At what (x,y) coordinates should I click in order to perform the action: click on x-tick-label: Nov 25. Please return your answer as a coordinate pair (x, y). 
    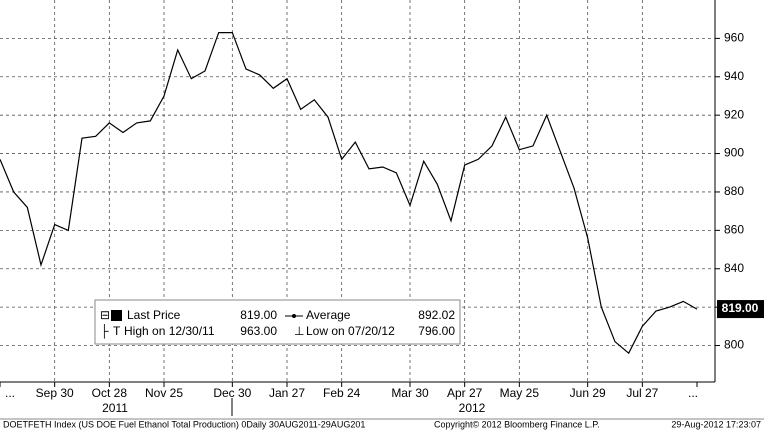
    Looking at the image, I should click on (164, 393).